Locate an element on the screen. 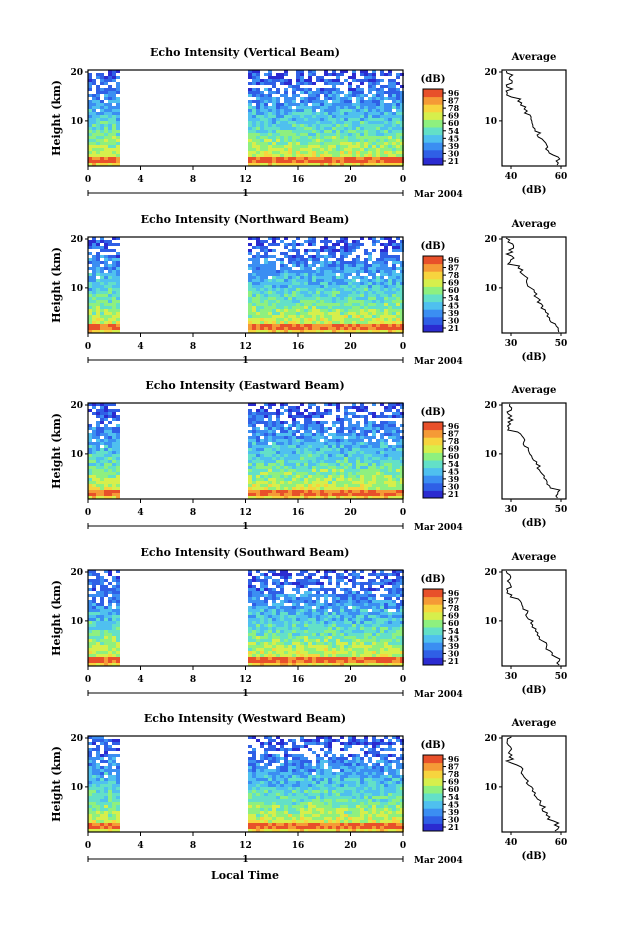  avg-x-tick-label: 40 is located at coordinates (511, 843).